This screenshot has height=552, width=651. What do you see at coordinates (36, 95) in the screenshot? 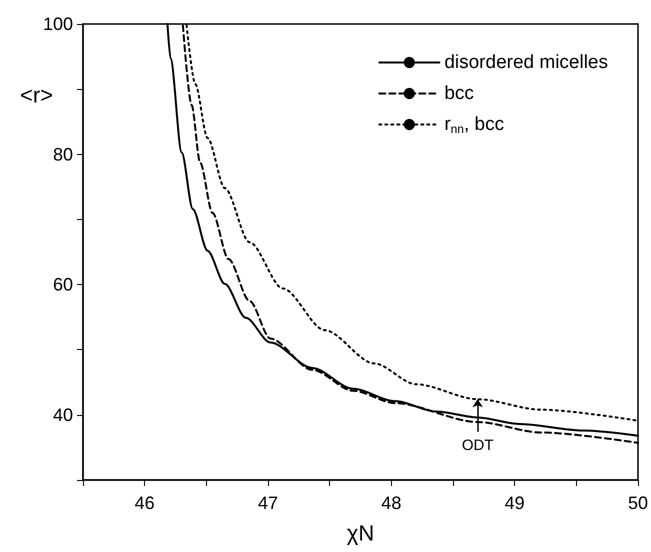
I see `y-axis-title: <r>` at bounding box center [36, 95].